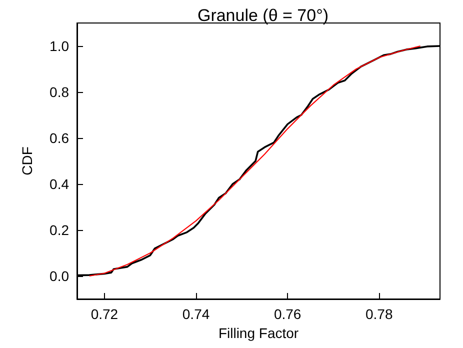 The width and height of the screenshot is (463, 348). Describe the element at coordinates (60, 138) in the screenshot. I see `y-tick-label: 0.6` at that location.